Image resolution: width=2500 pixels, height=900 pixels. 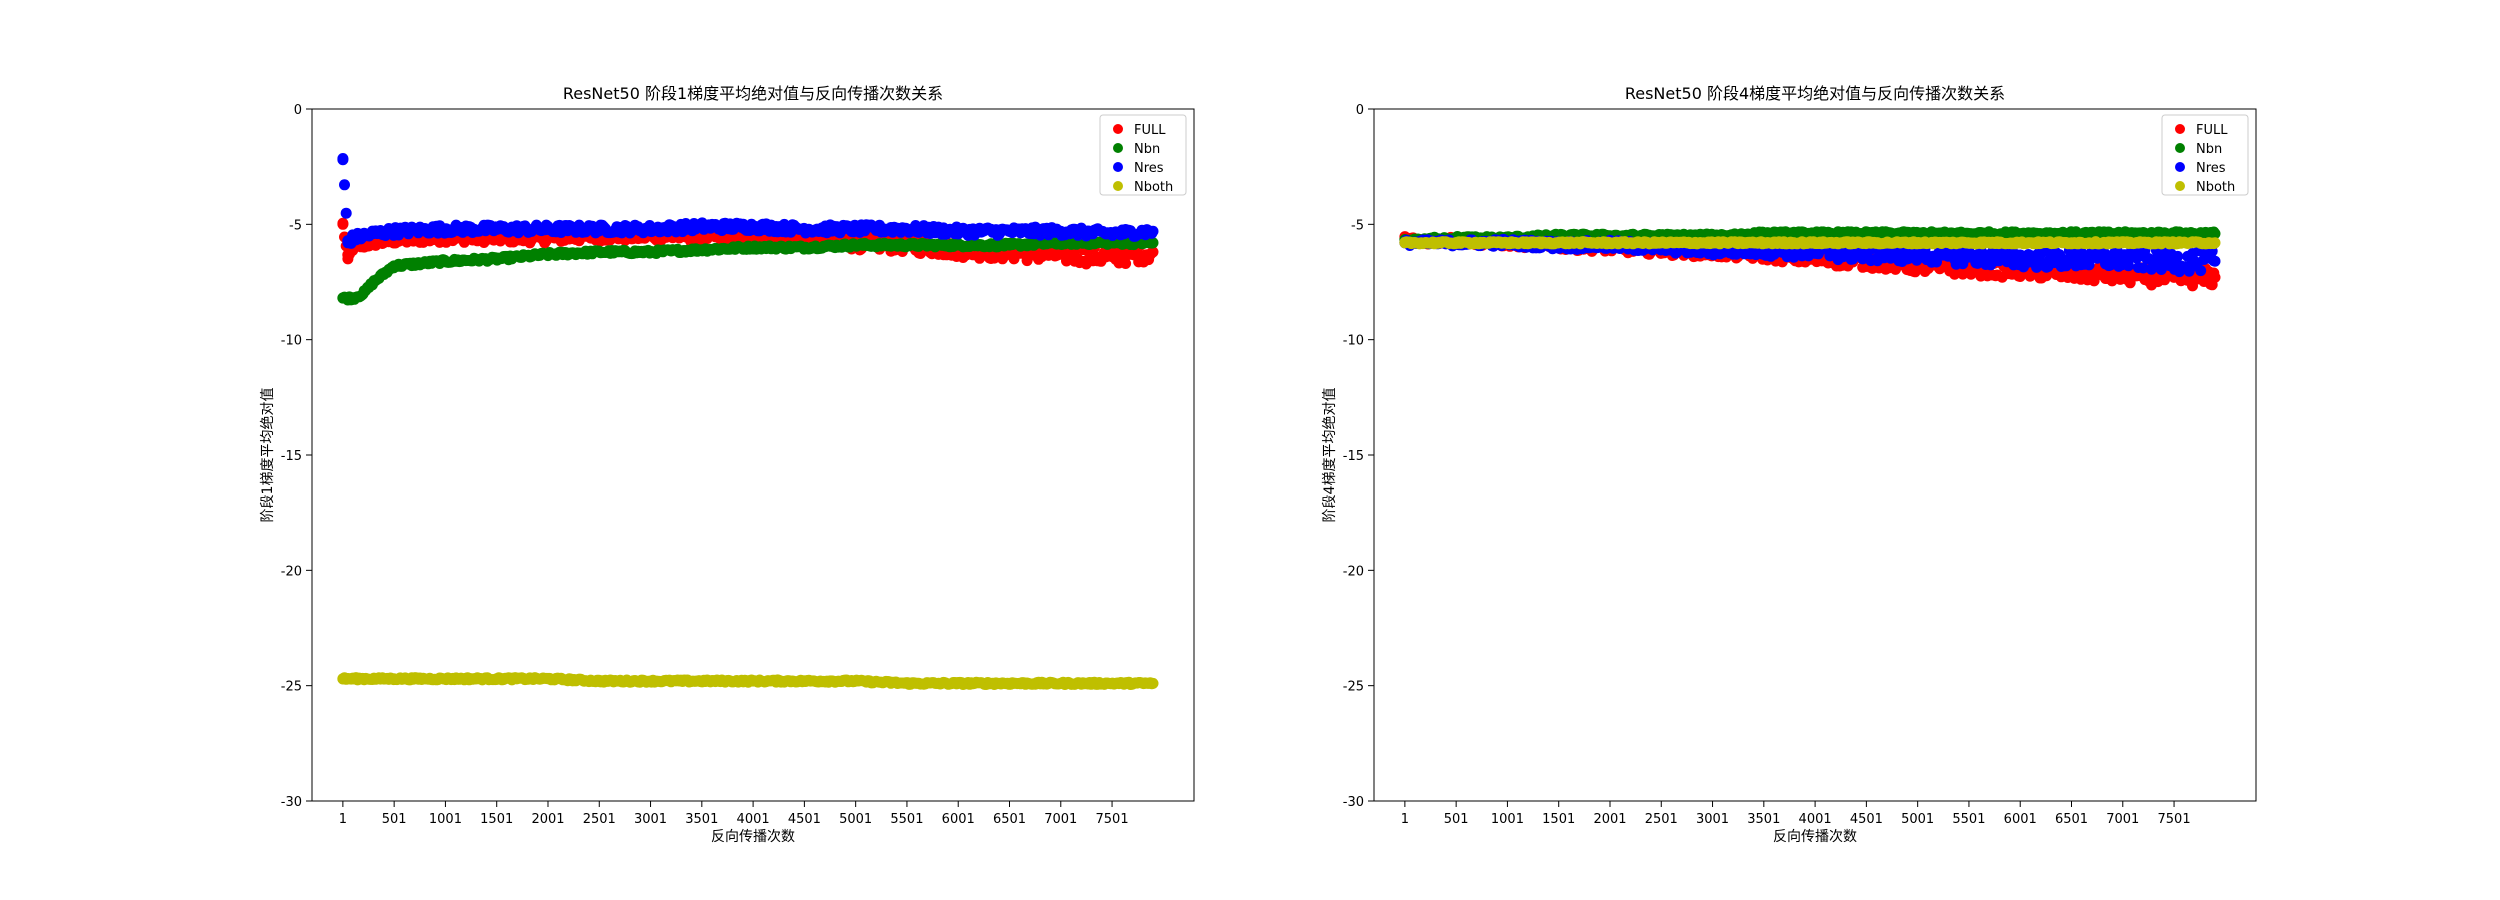 I want to click on x-tick-label: 7001, so click(x=1060, y=819).